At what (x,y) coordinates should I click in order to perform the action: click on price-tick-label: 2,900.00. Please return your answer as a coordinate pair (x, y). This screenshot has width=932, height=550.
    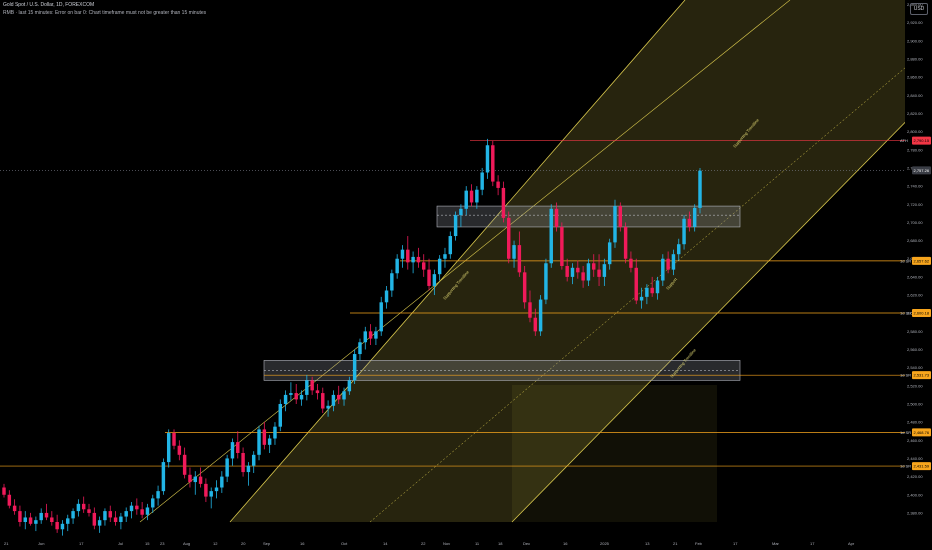
    Looking at the image, I should click on (915, 40).